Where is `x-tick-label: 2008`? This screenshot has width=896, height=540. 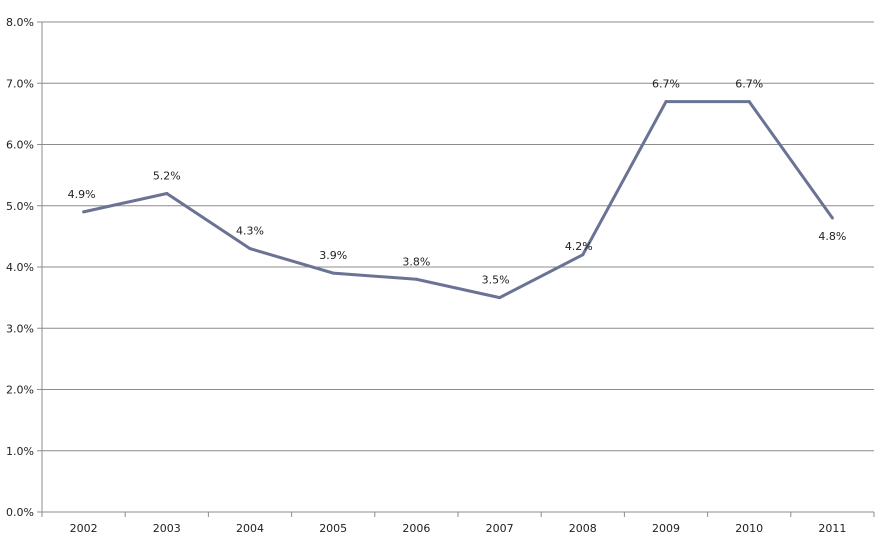 x-tick-label: 2008 is located at coordinates (583, 528).